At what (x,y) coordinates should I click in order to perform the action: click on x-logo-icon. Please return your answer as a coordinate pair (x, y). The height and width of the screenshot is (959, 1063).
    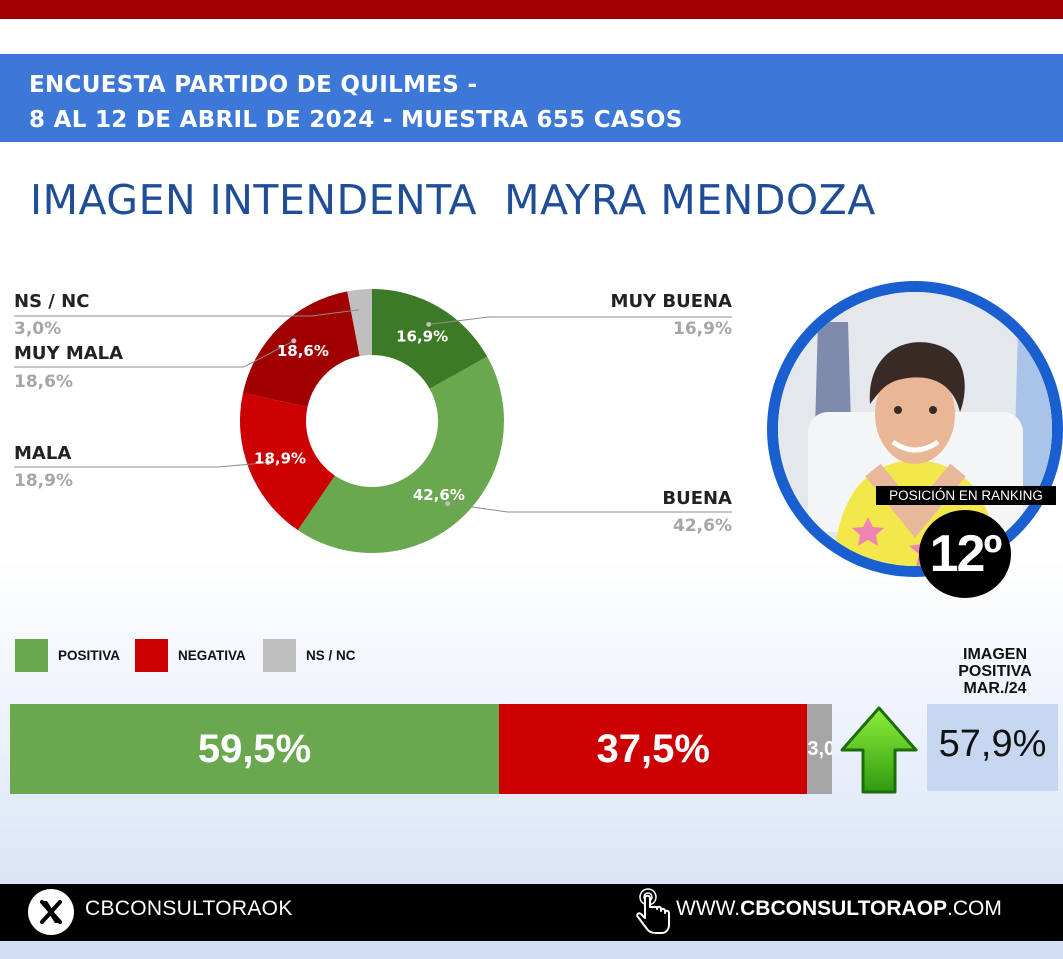
    Looking at the image, I should click on (51, 912).